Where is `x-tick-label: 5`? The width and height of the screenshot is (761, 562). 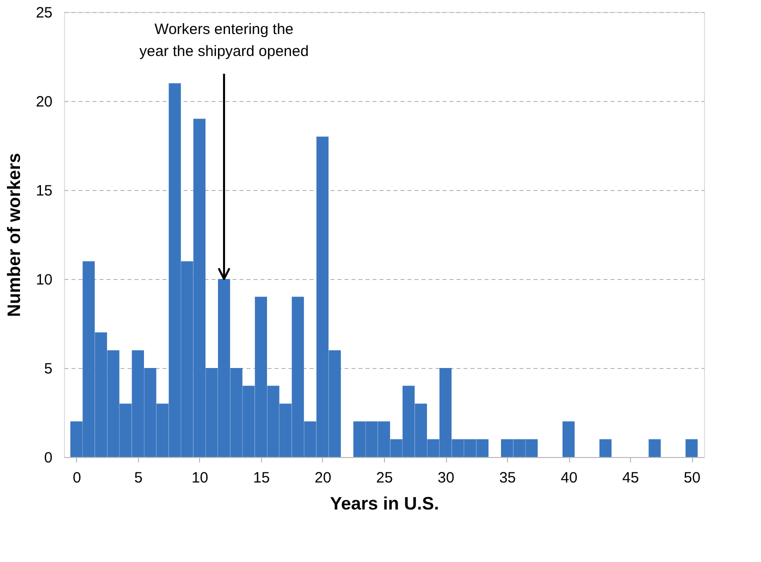 x-tick-label: 5 is located at coordinates (138, 478).